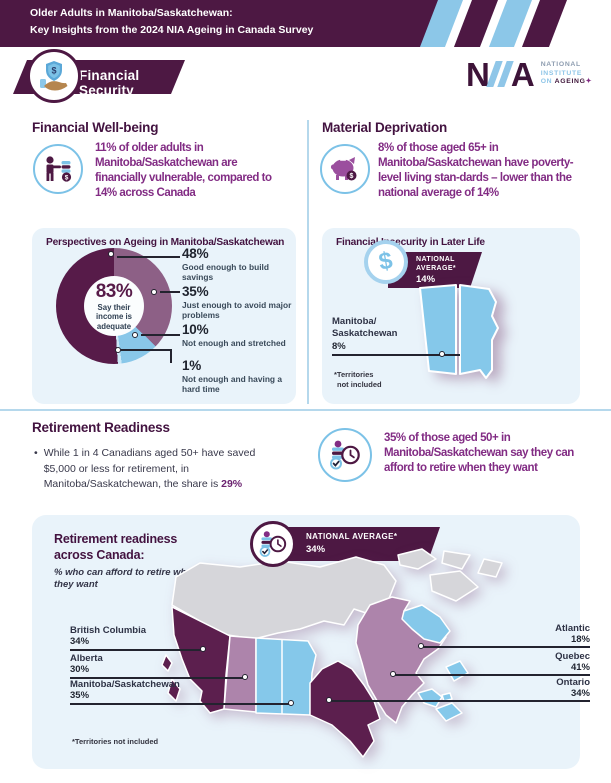 The width and height of the screenshot is (611, 783). Describe the element at coordinates (167, 663) in the screenshot. I see `bc-island-shape` at that location.